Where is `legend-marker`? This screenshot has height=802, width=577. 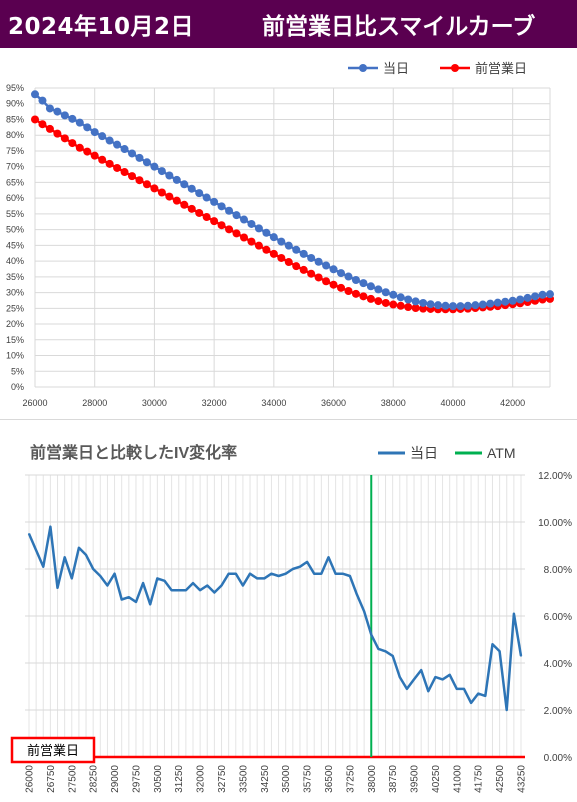 legend-marker is located at coordinates (455, 68).